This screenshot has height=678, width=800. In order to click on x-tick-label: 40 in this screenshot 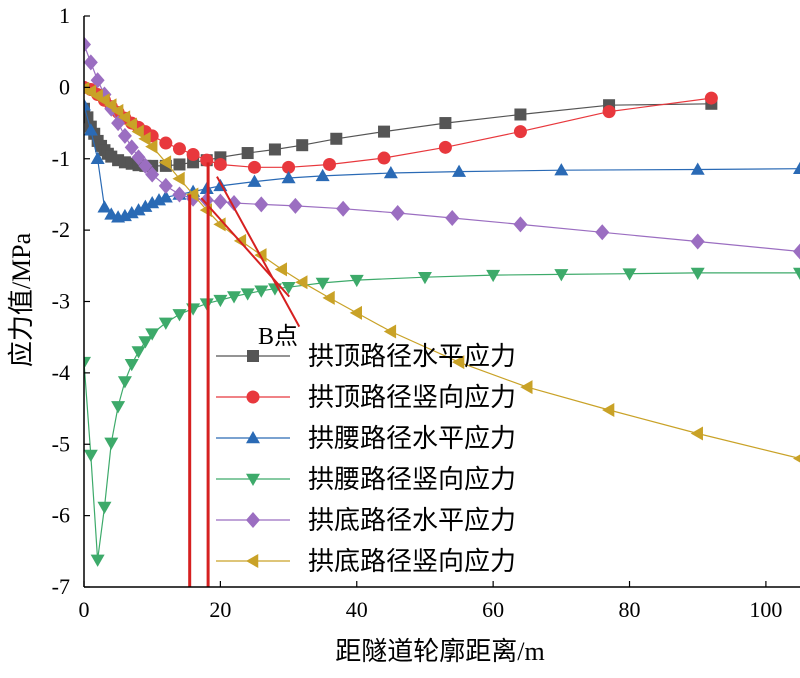, I will do `click(357, 609)`.